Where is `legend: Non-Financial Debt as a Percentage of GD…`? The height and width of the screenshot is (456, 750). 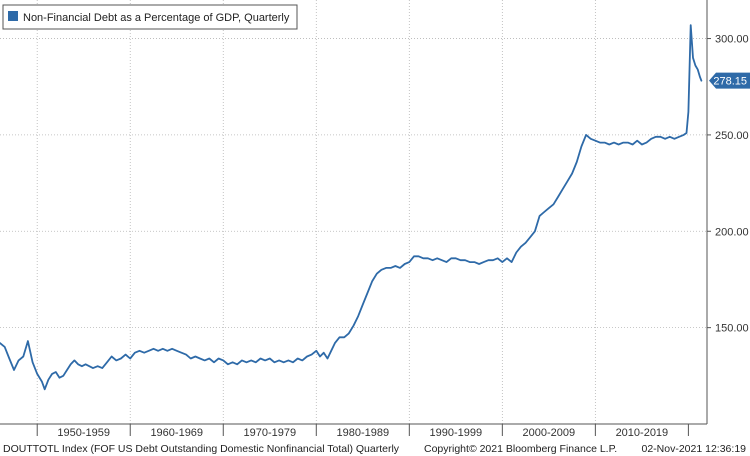
legend: Non-Financial Debt as a Percentage of GD… is located at coordinates (150, 17).